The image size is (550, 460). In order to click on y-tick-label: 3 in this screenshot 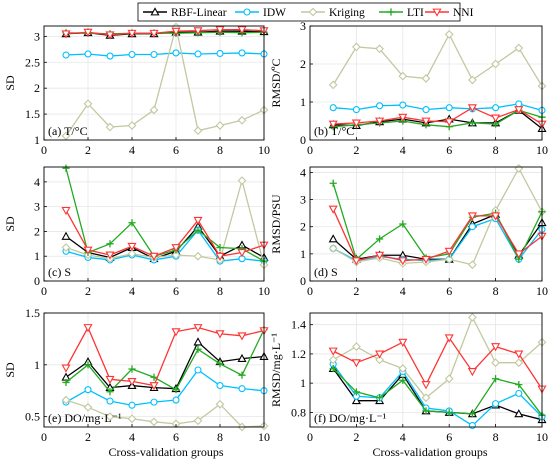, I will do `click(37, 36)`.